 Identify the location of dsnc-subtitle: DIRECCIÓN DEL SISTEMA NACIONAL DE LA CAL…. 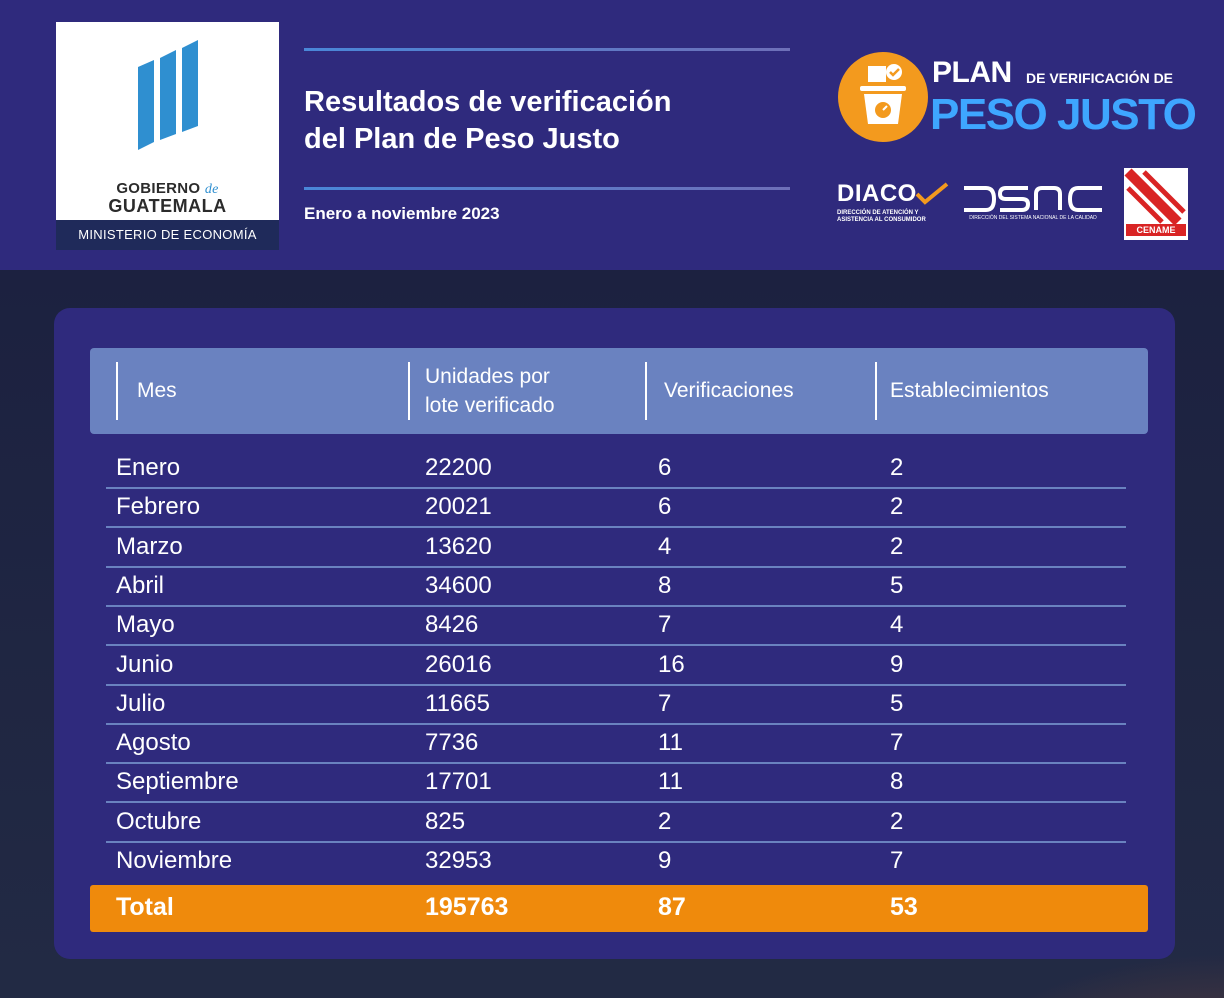
(1033, 218).